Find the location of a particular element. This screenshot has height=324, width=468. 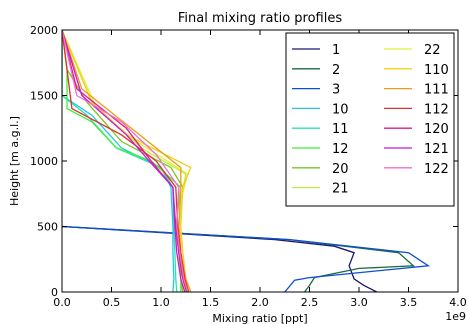

x-tick-label: 2.0 is located at coordinates (260, 302).